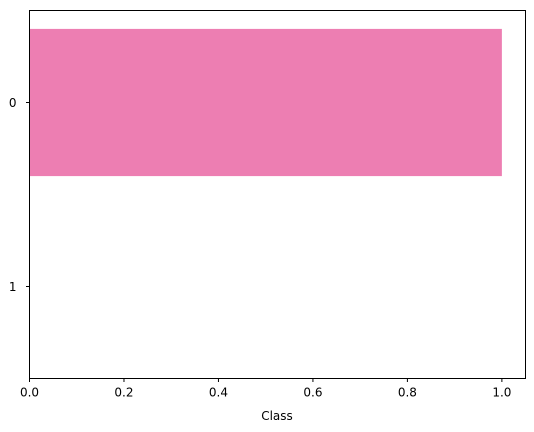  I want to click on y-axis: 01, so click(19, 195).